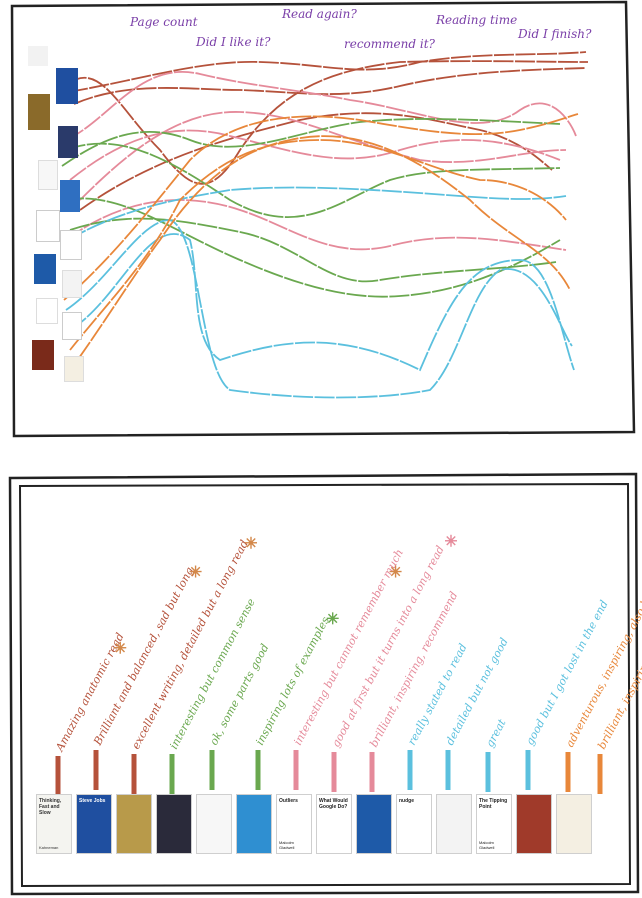  What do you see at coordinates (146, 677) in the screenshot?
I see `stem-item: Brilliant and balanced, sad but long` at bounding box center [146, 677].